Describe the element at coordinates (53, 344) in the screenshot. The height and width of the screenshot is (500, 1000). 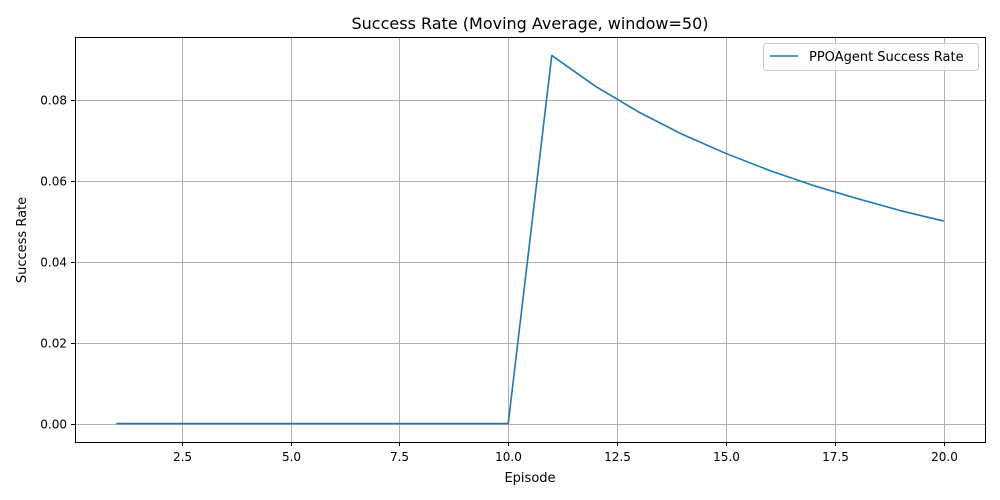
I see `y-tick-label: 0.02` at that location.